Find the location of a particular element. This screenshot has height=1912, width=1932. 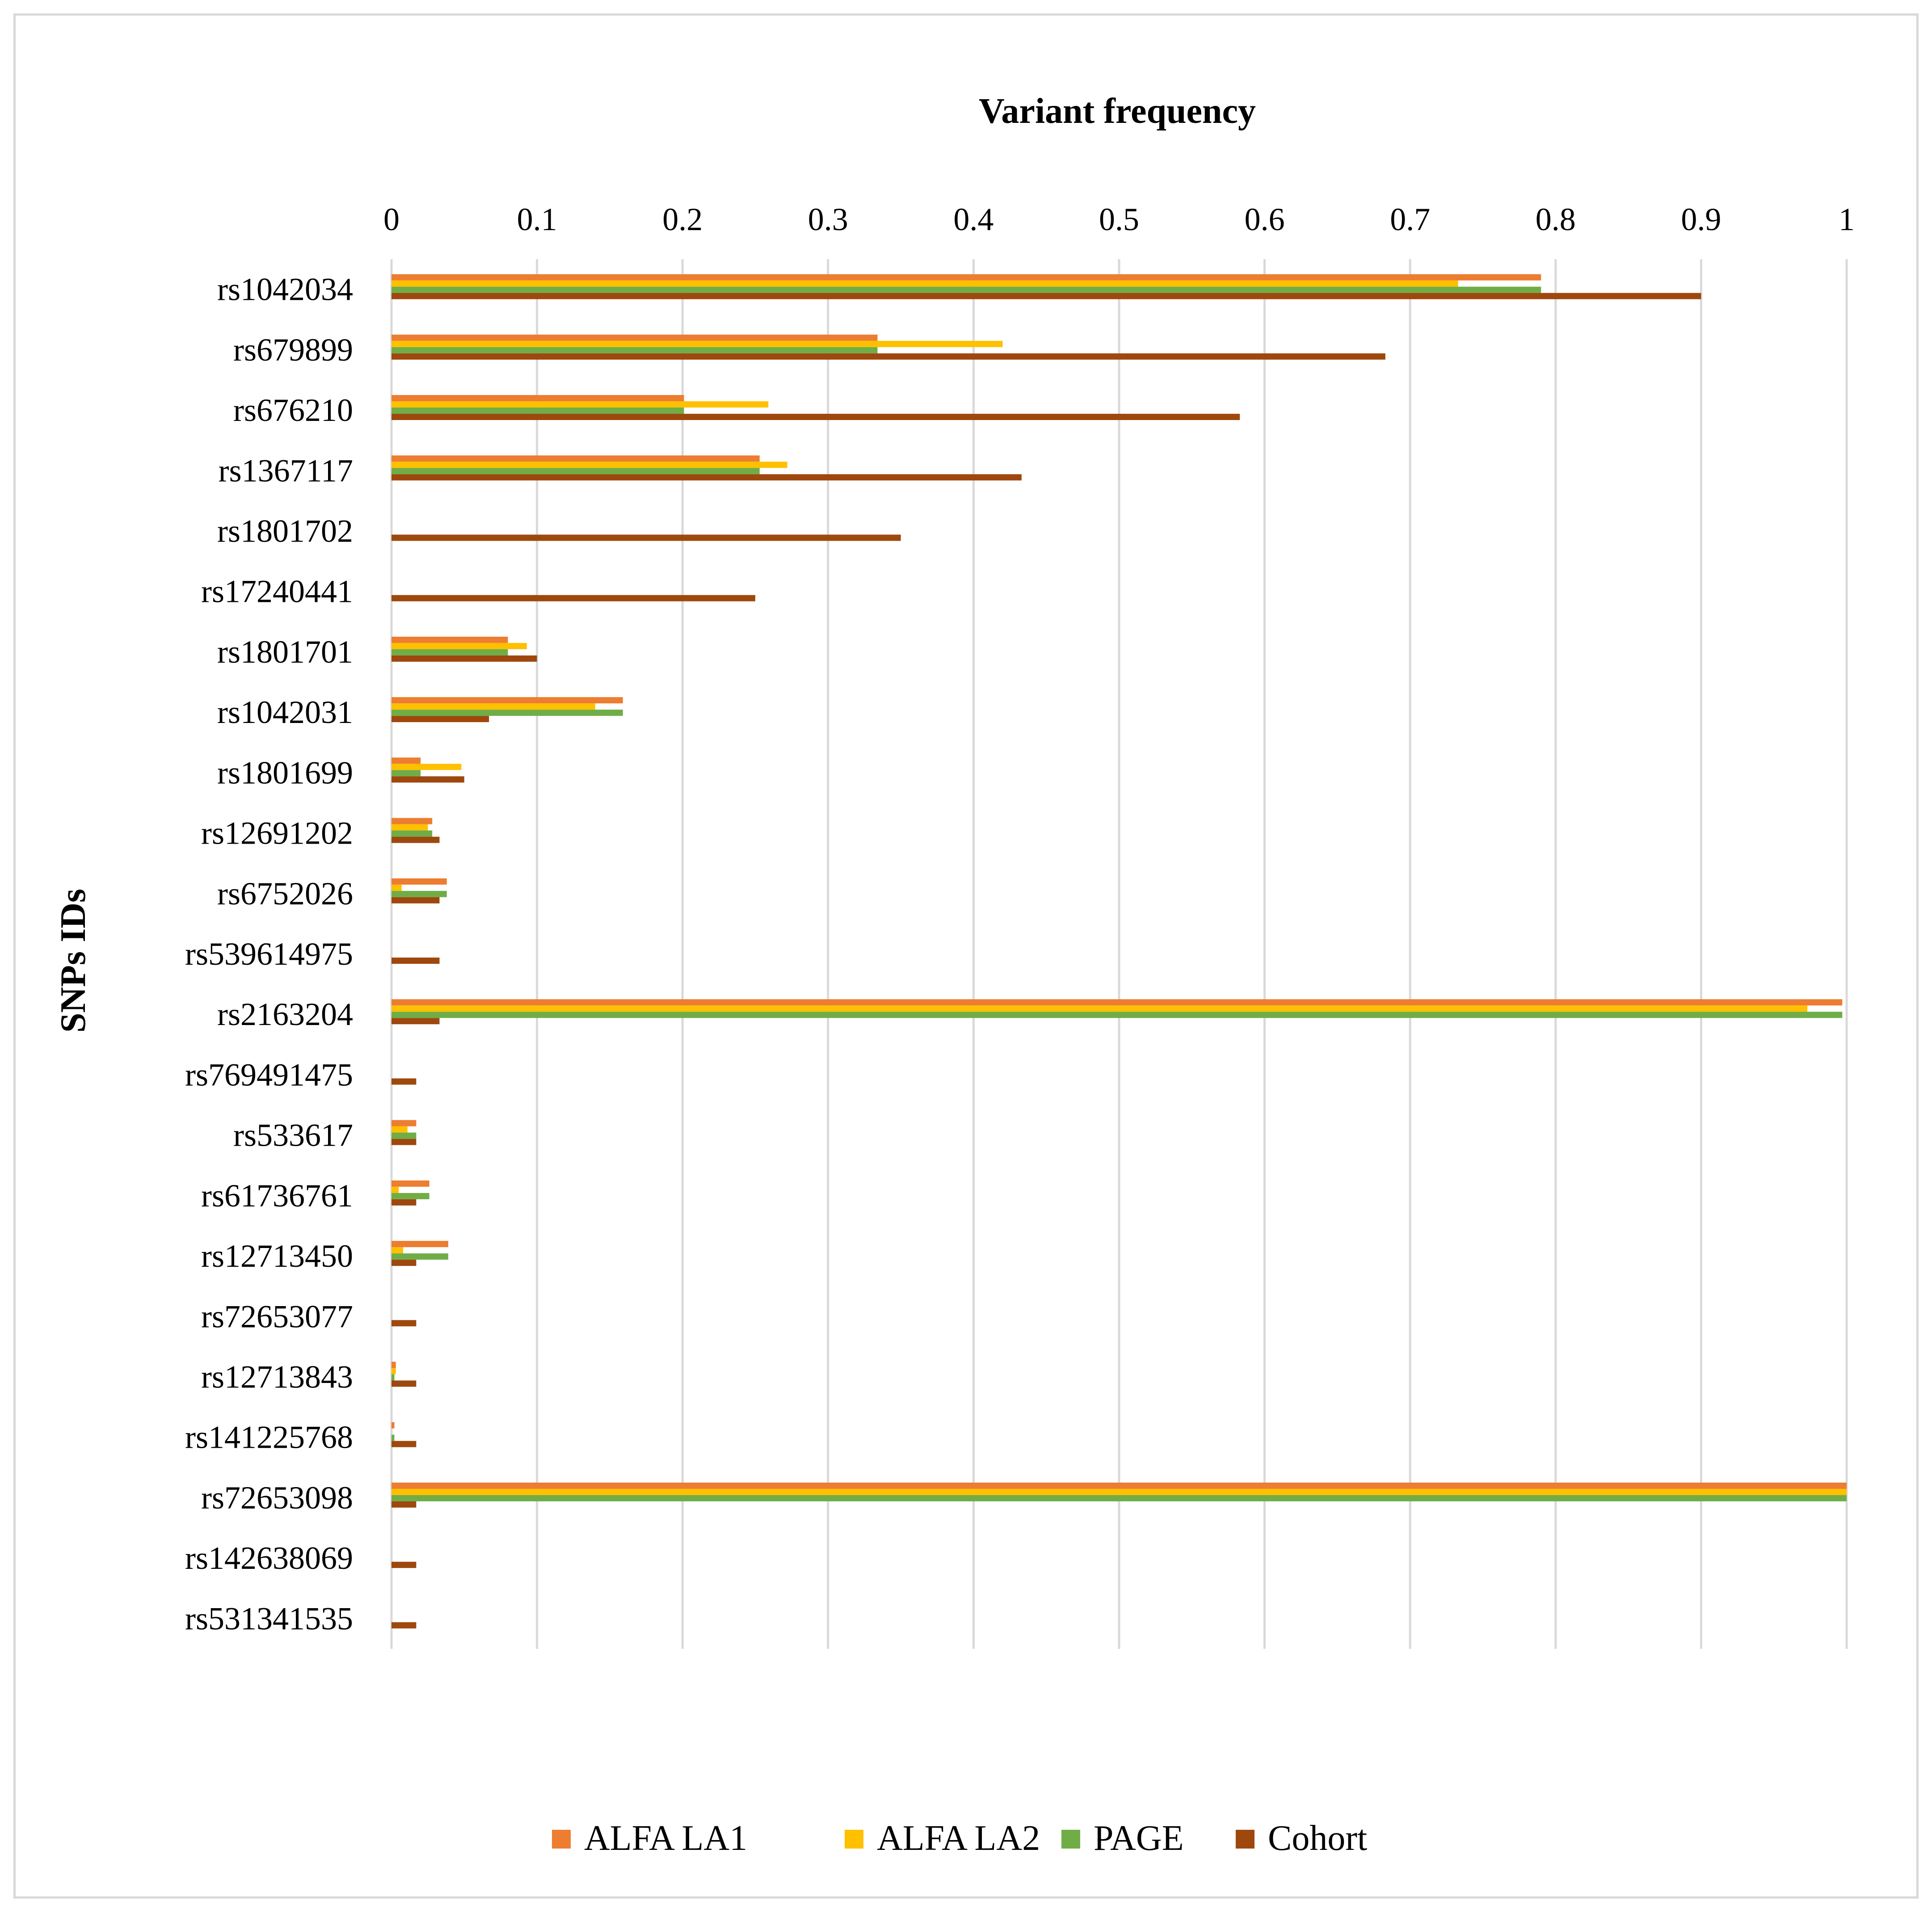

category-label: rs539614975 is located at coordinates (269, 954).